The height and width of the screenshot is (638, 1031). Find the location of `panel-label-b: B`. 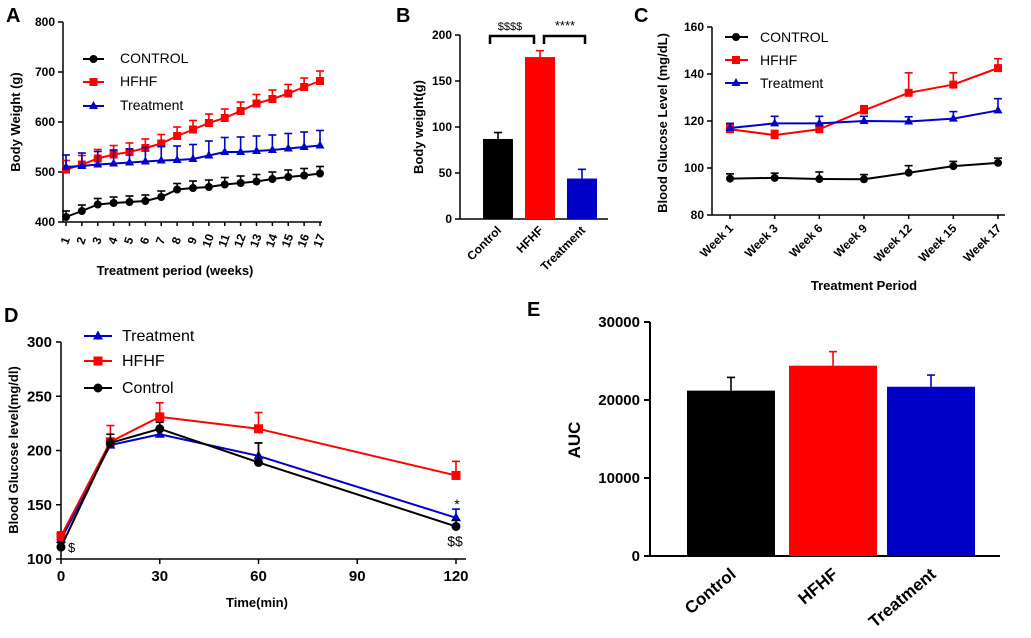

panel-label-b: B is located at coordinates (403, 16).